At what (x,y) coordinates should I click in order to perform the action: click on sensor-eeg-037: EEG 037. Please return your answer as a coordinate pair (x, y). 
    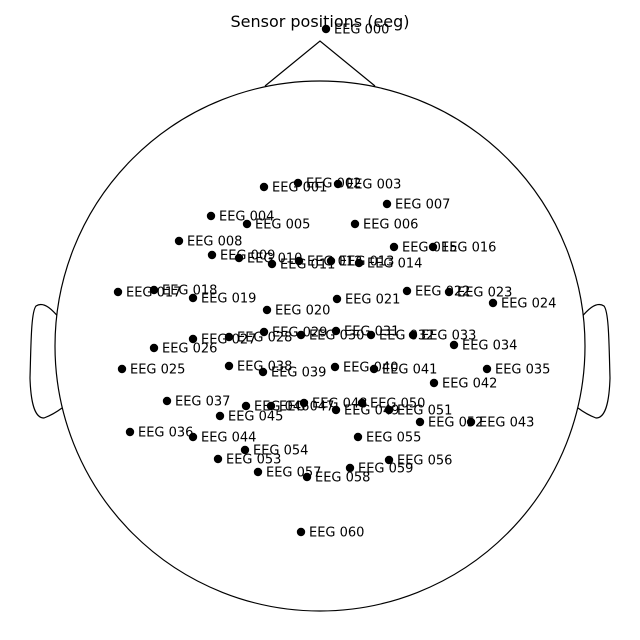
    Looking at the image, I should click on (196, 402).